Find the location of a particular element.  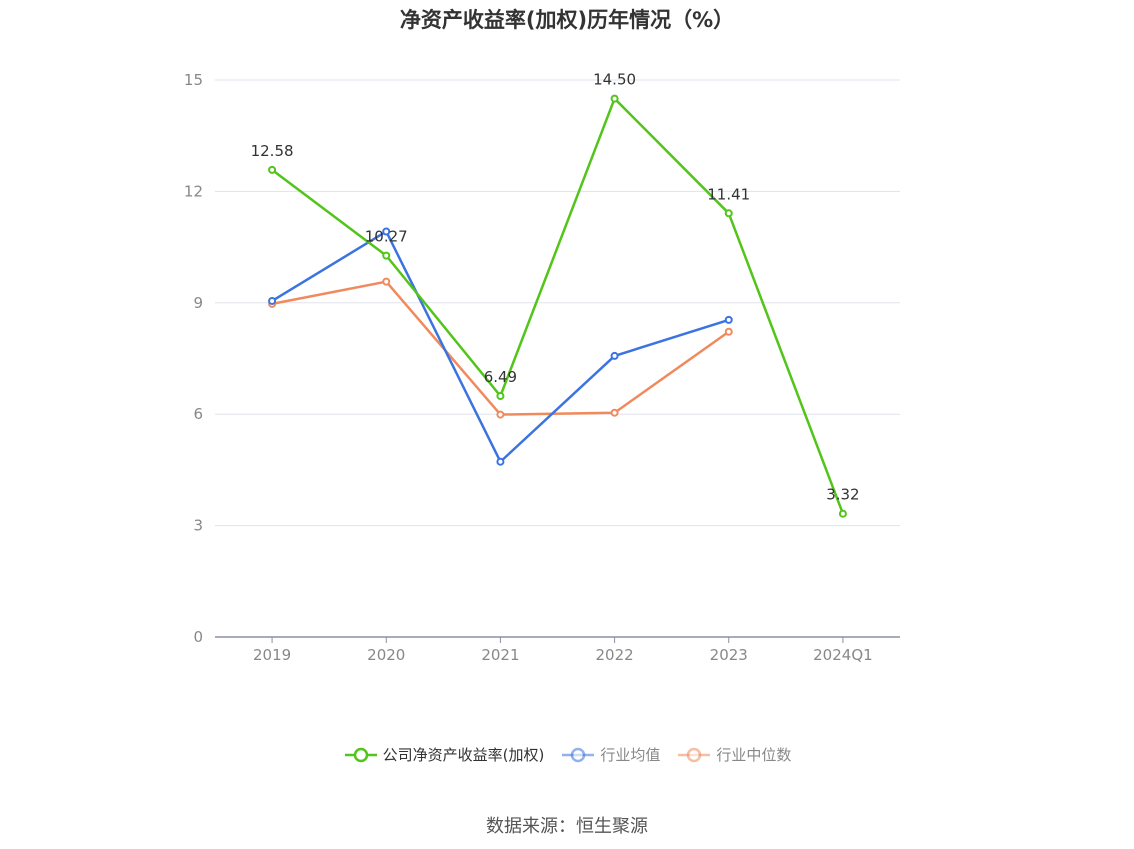

legend-label: 行业中位数 is located at coordinates (754, 755).